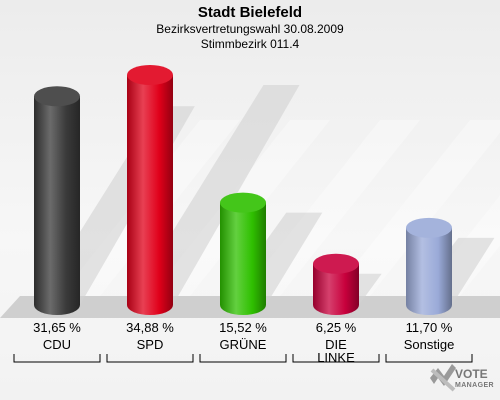  I want to click on bar-die-linke, so click(336, 289).